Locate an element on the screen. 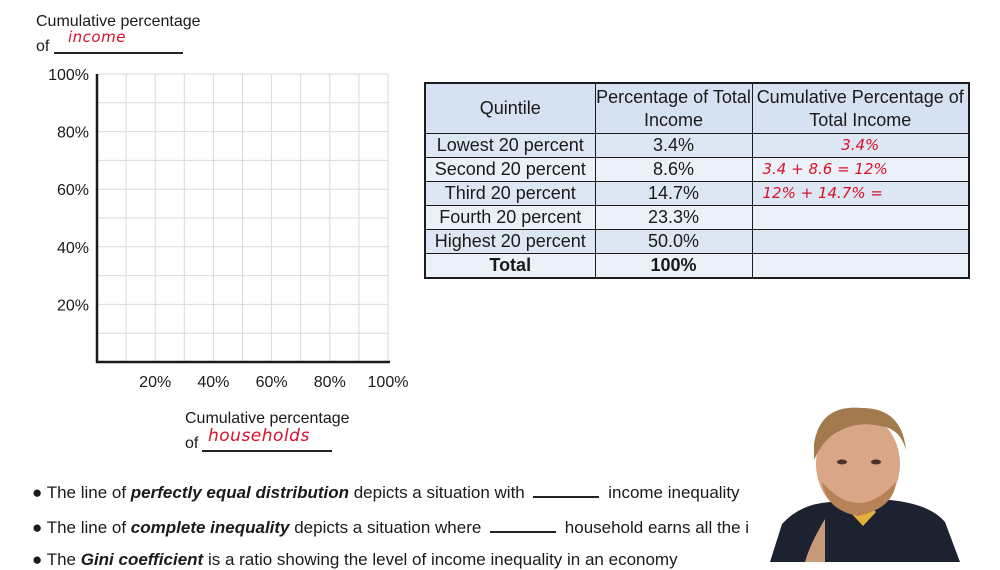  total-label-cell: Total is located at coordinates (510, 266).